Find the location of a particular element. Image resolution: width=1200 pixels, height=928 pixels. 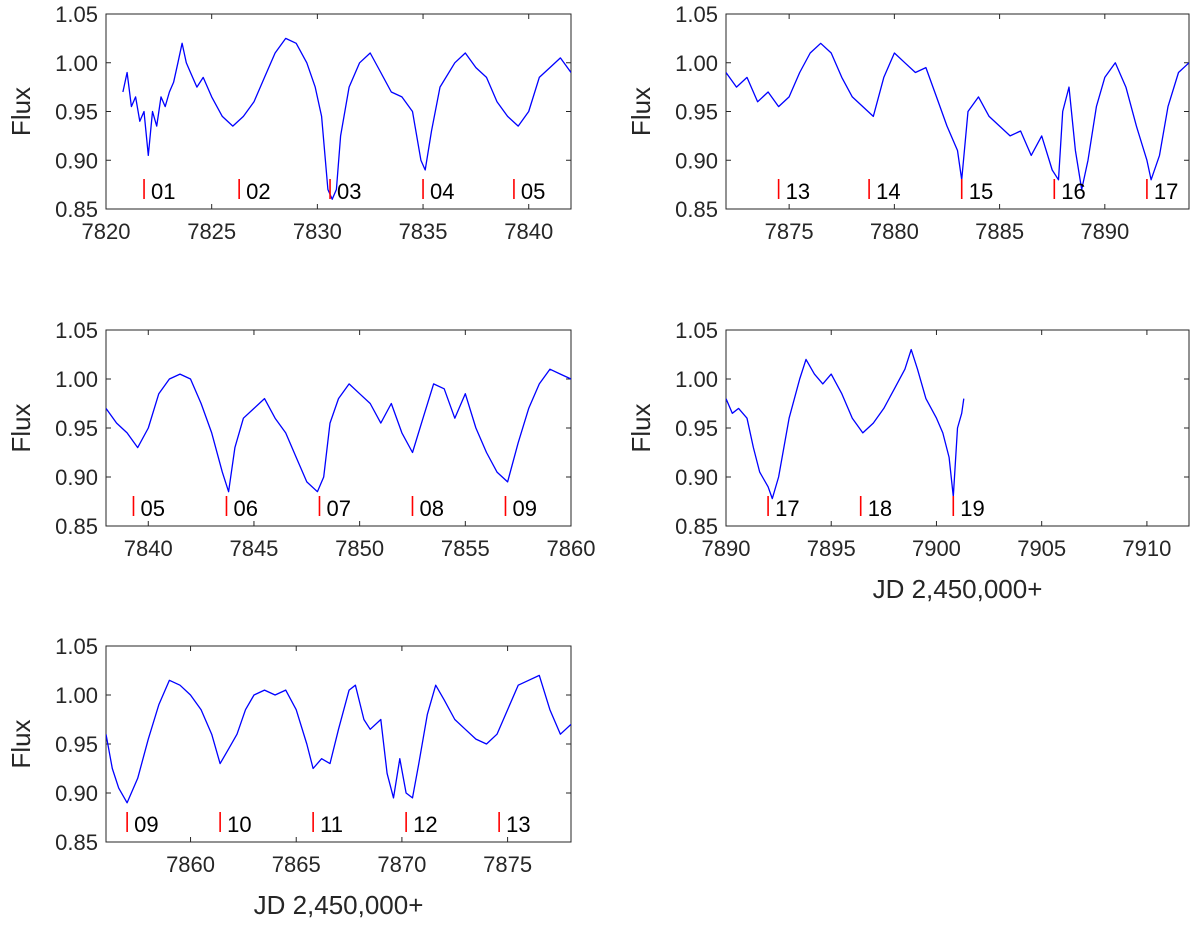

minimum-marker-label: 03 is located at coordinates (349, 191).